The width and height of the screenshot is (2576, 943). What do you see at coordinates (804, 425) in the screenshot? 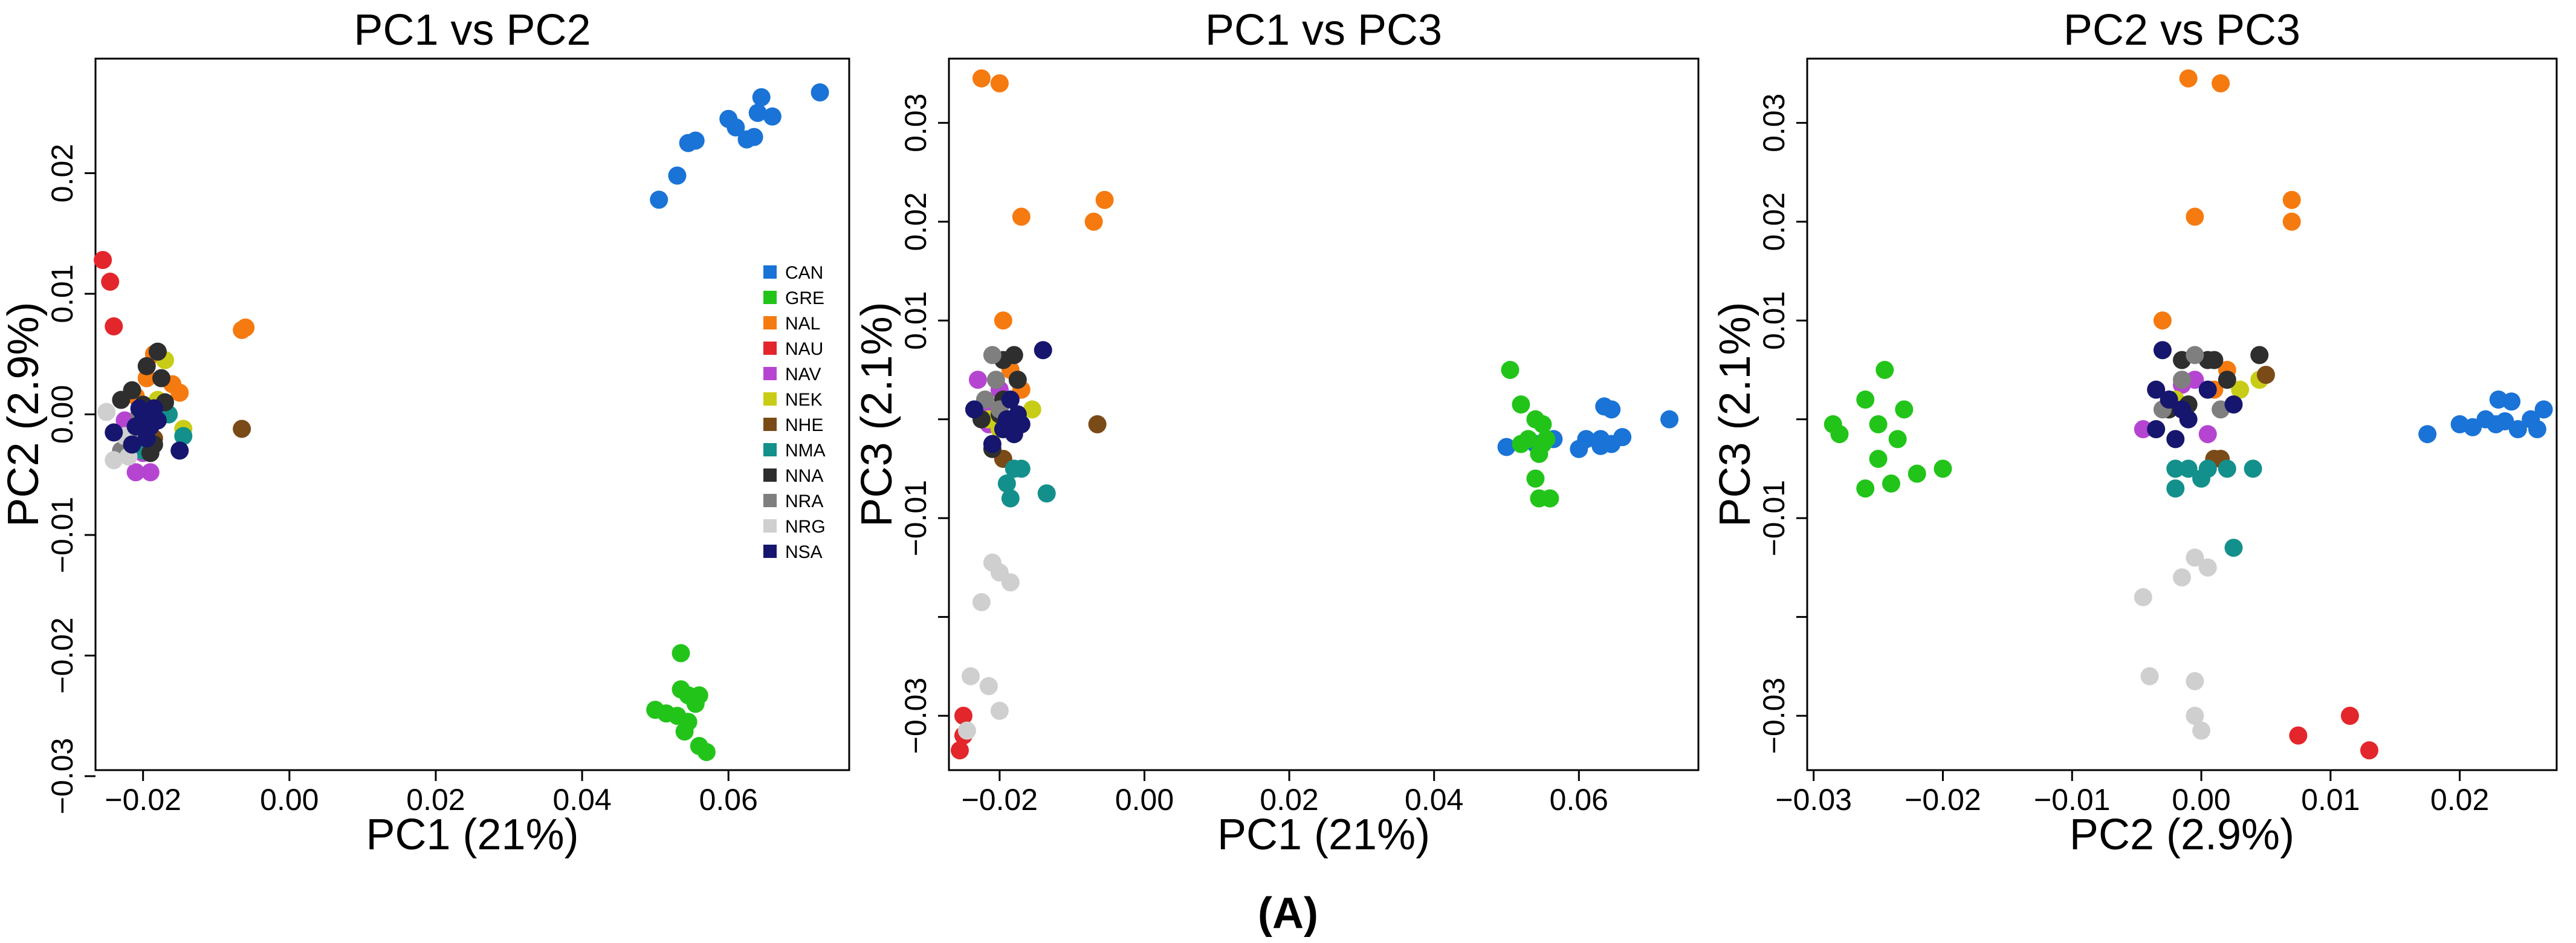
I see `legend-label-nhe: NHE` at bounding box center [804, 425].